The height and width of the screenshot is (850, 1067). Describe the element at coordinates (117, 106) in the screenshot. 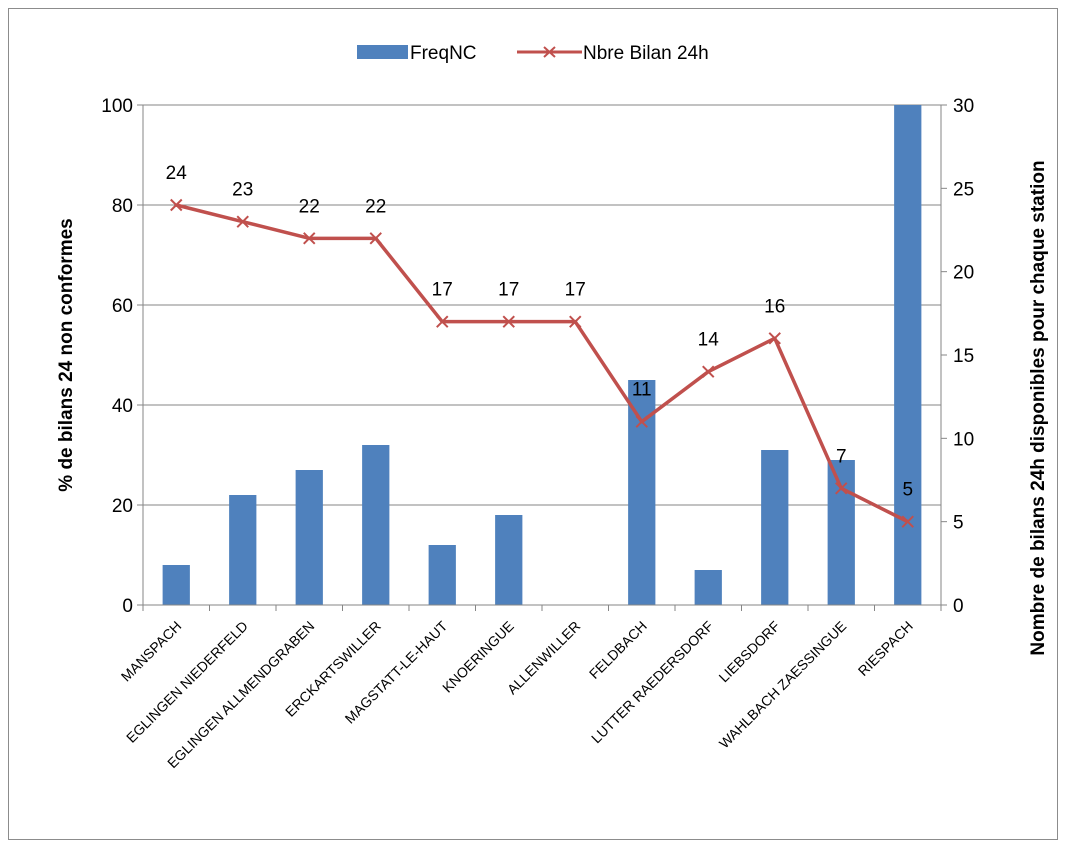

I see `y-tick-label: 100` at that location.